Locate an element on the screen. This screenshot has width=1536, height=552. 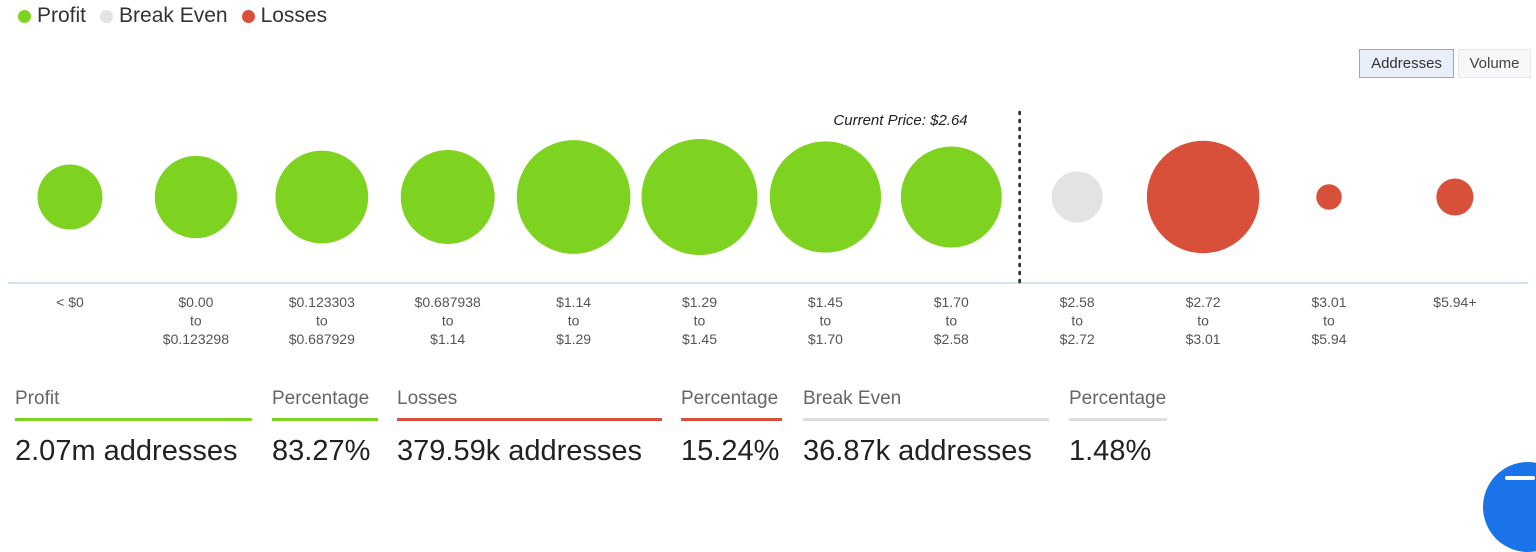
legend-item-break-even: Break Even is located at coordinates (164, 16).